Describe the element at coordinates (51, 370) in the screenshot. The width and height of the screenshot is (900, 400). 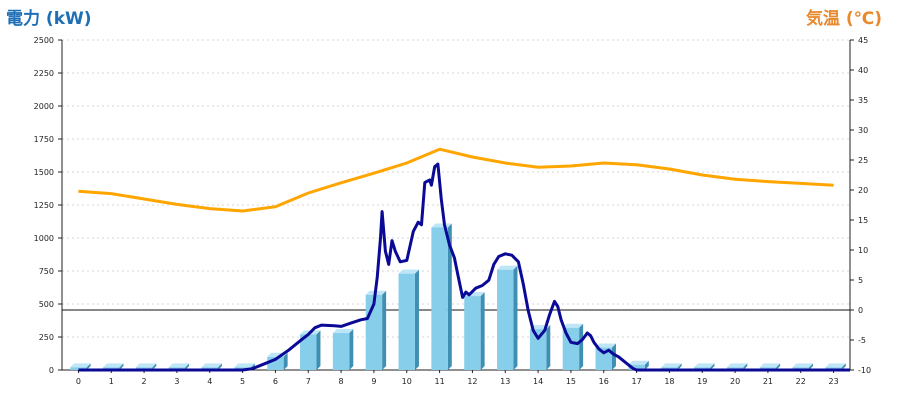
I see `left-tick-label: 0` at that location.